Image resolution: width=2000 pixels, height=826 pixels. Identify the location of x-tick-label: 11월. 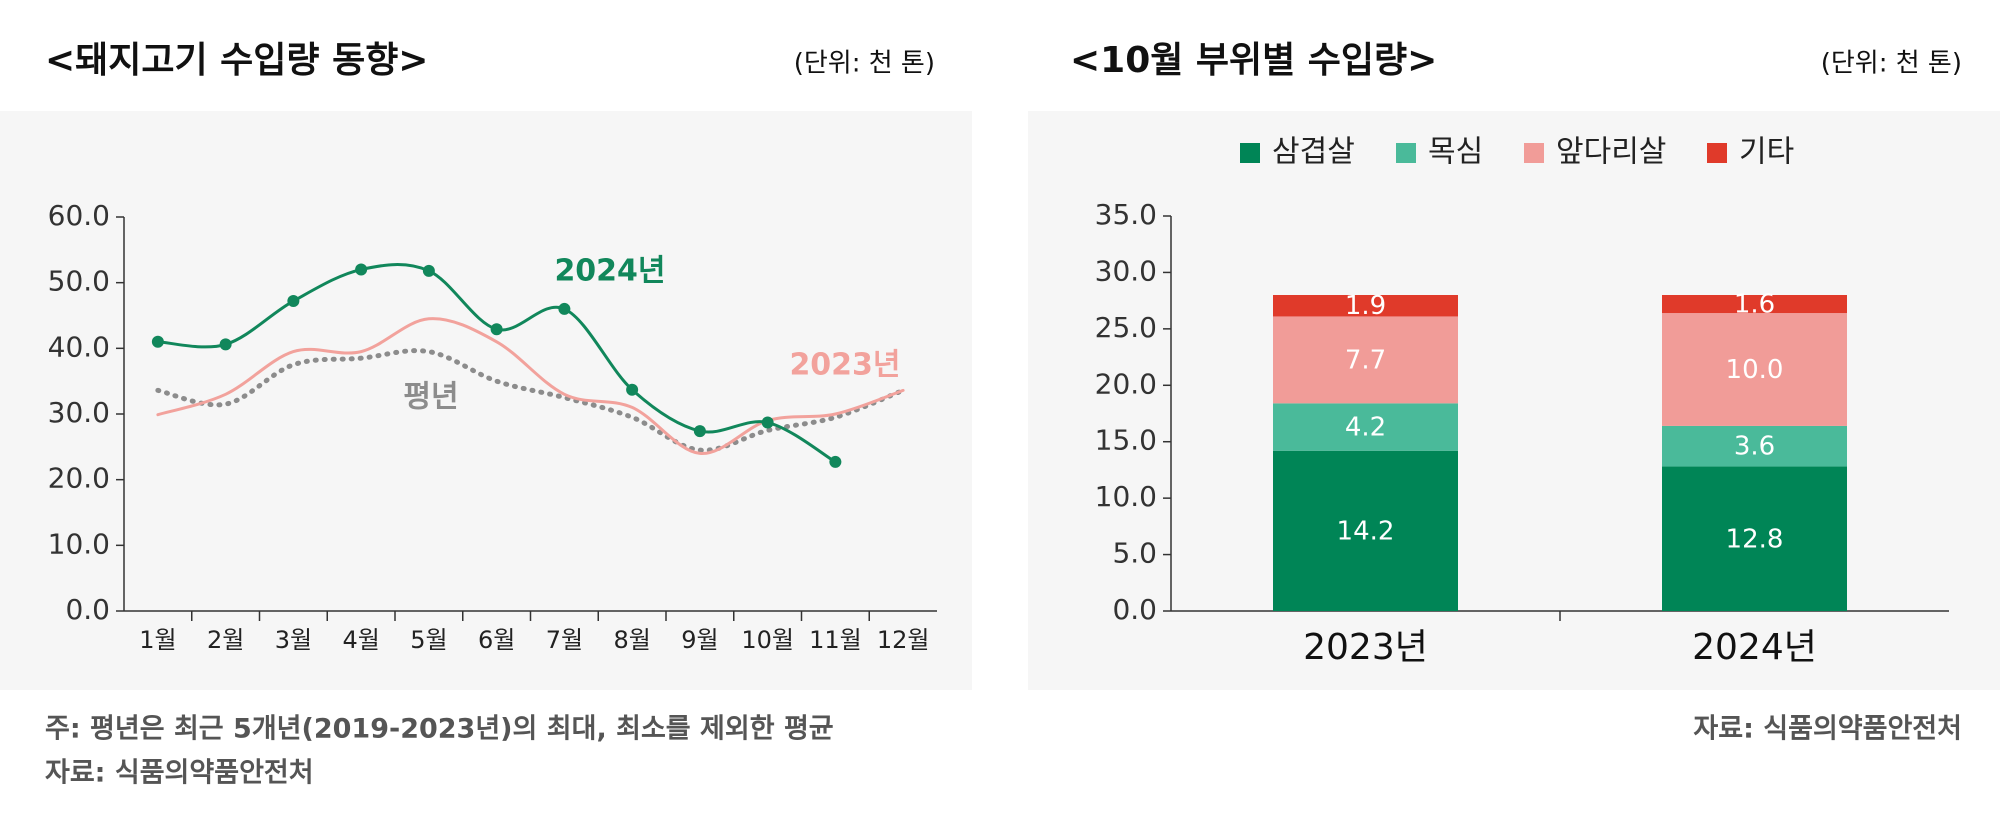
(835, 640).